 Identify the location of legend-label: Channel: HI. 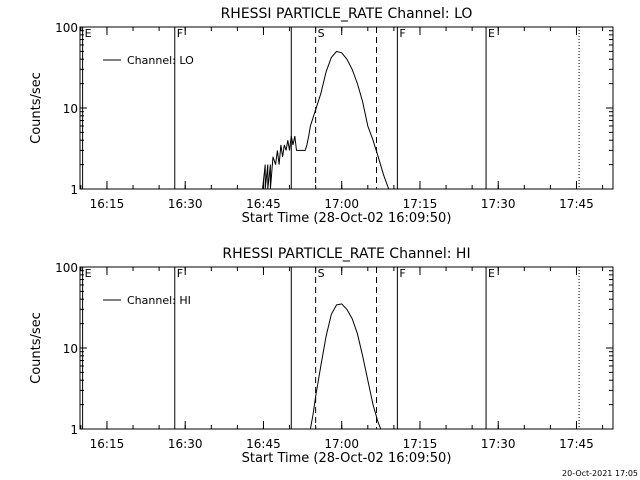
(159, 300).